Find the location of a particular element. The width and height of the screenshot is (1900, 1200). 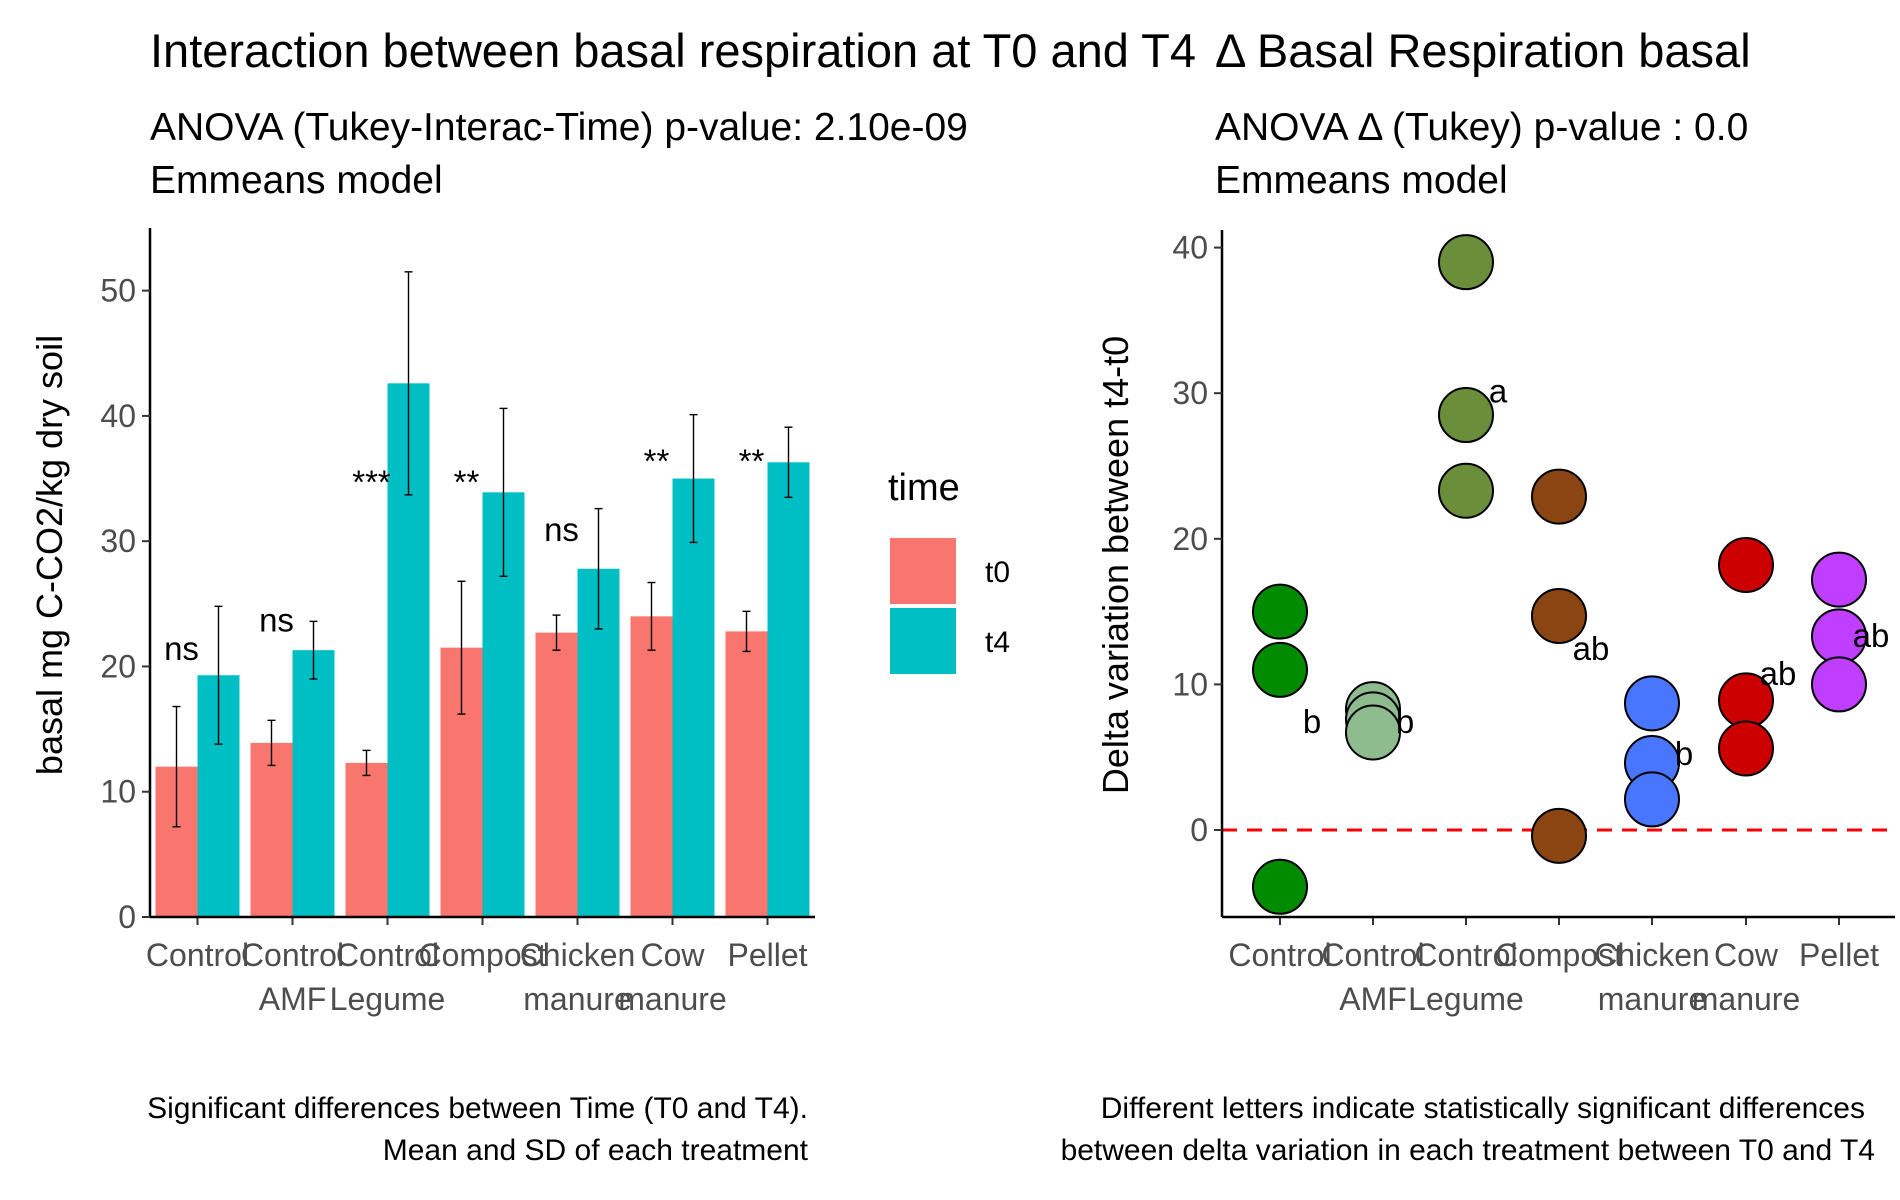

y-tick-label: 50 is located at coordinates (118, 291).